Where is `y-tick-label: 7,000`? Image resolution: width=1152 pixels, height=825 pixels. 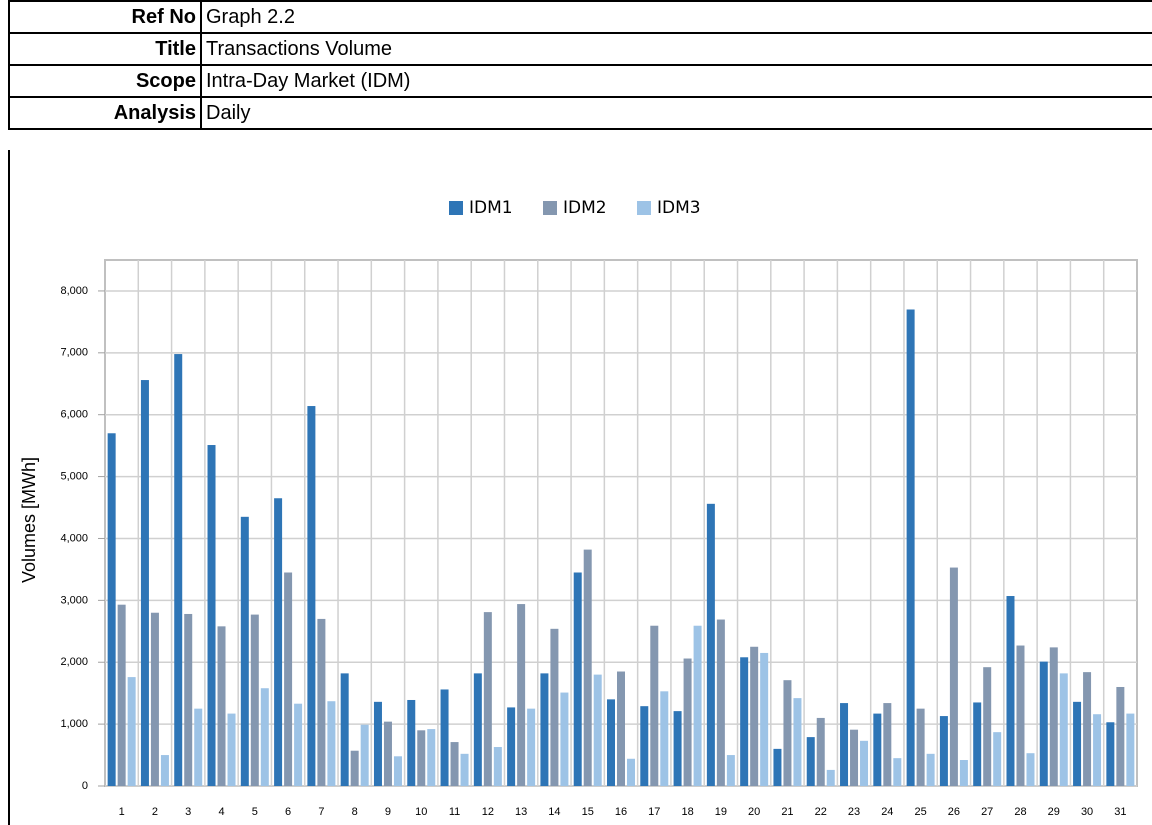
y-tick-label: 7,000 is located at coordinates (74, 353).